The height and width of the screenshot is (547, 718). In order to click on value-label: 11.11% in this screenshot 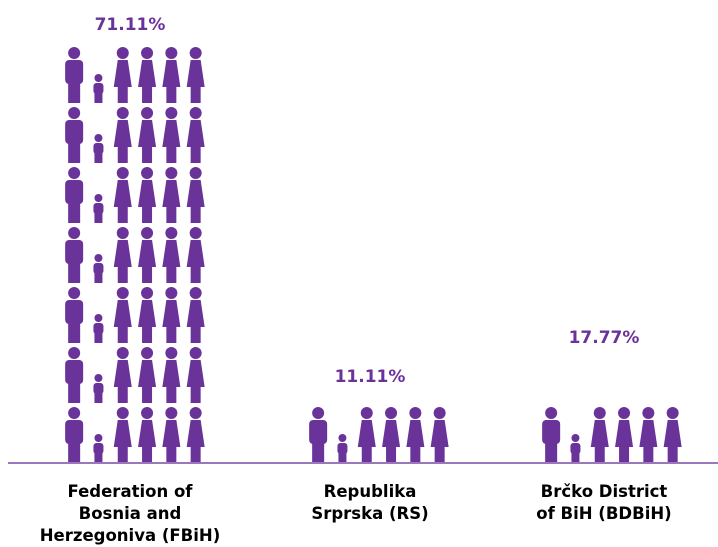, I will do `click(370, 377)`.